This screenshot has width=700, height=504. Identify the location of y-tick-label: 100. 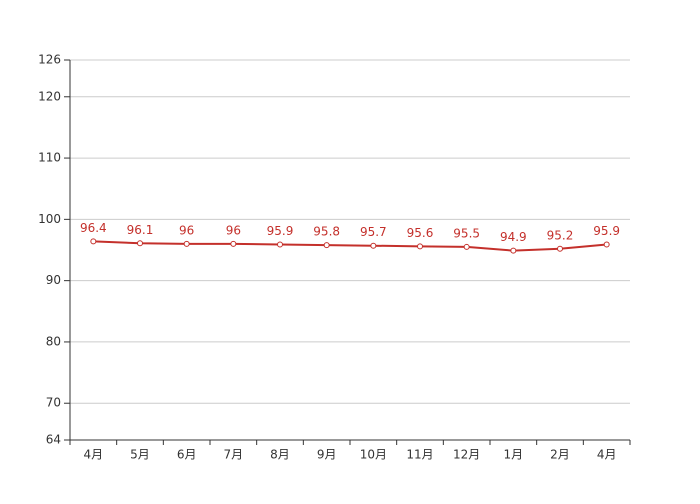
(49, 219).